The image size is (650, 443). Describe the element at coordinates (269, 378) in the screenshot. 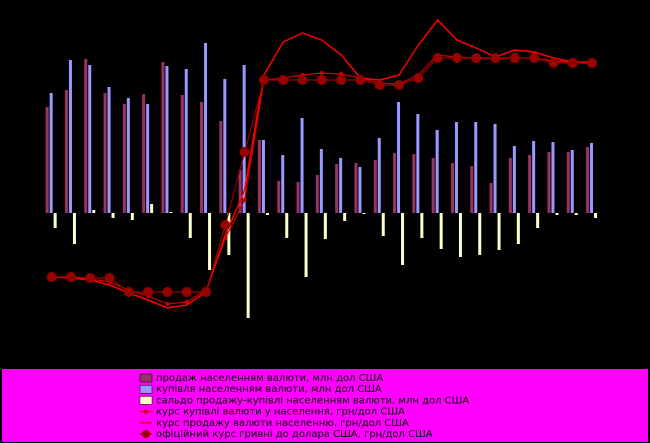

I see `legend-label: продаж населенням валюти, млн дол США` at that location.